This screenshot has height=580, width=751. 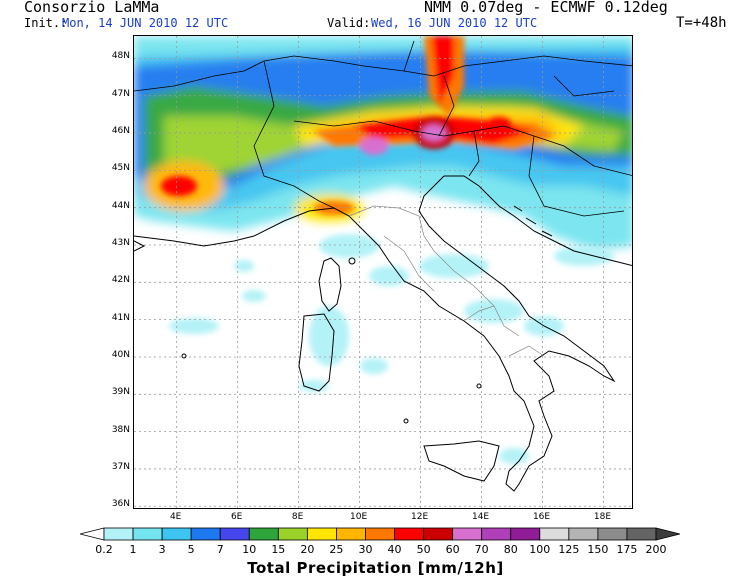 What do you see at coordinates (120, 243) in the screenshot?
I see `lat-label: 43N` at bounding box center [120, 243].